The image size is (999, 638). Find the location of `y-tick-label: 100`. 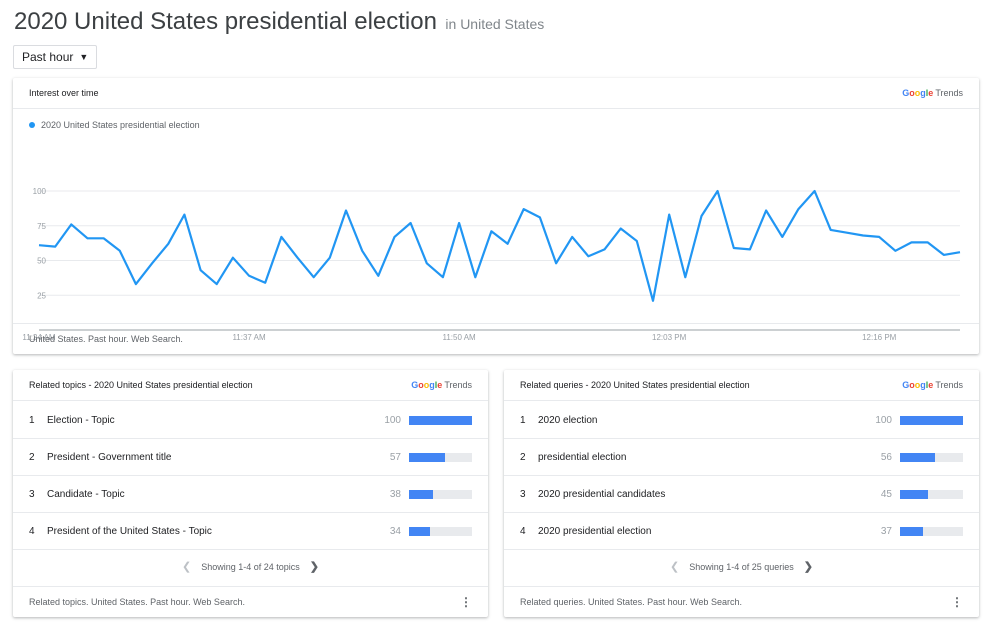

y-tick-label: 100 is located at coordinates (40, 191).